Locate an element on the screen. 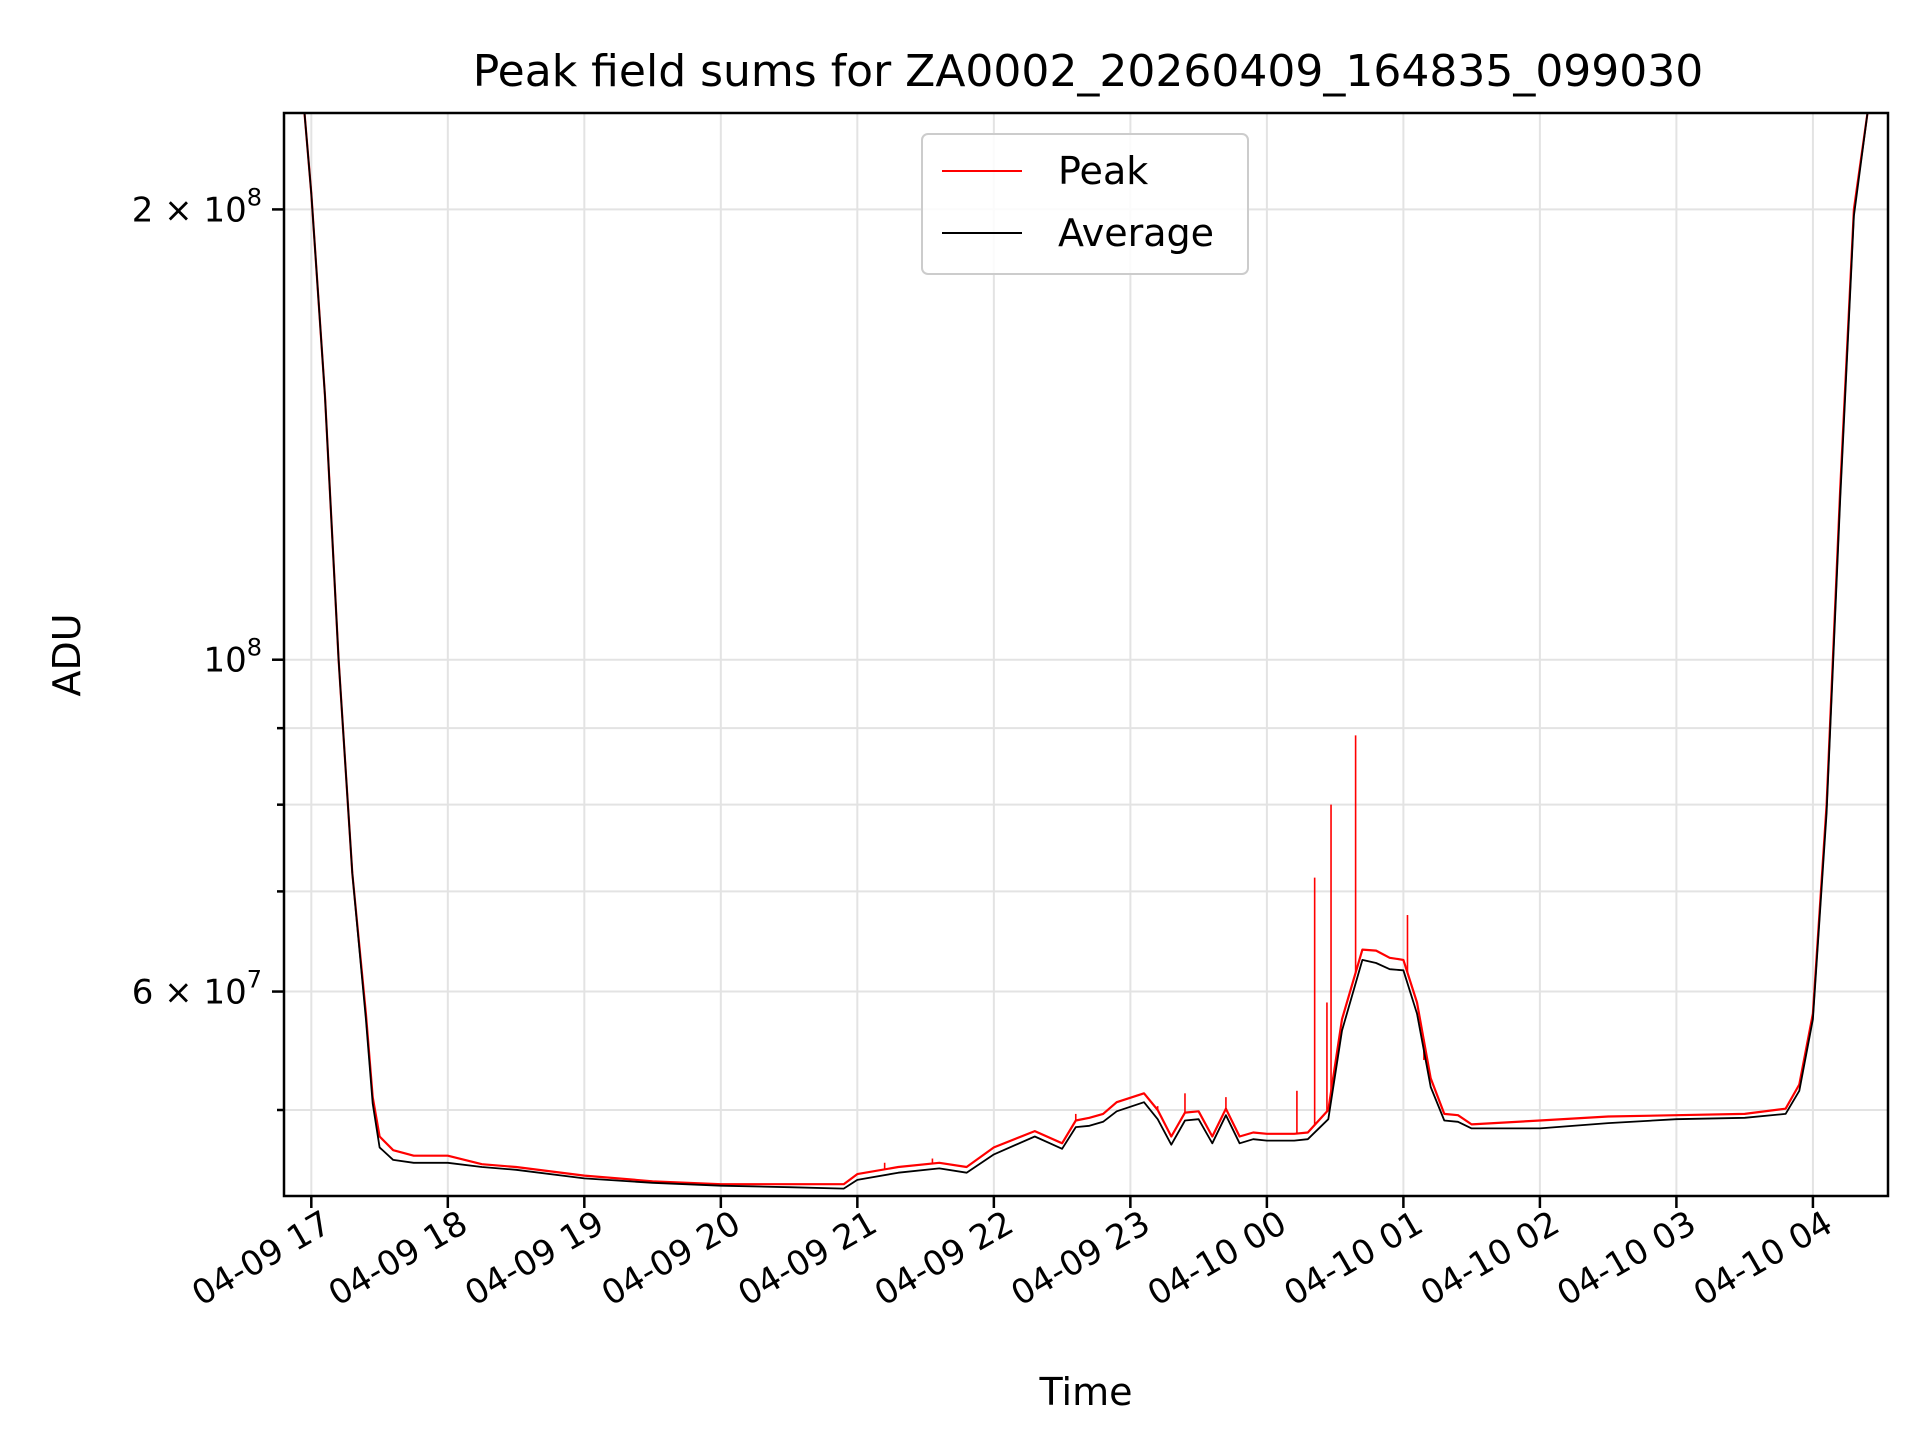 The width and height of the screenshot is (1920, 1440). x-axis-label: Time is located at coordinates (1086, 1392).